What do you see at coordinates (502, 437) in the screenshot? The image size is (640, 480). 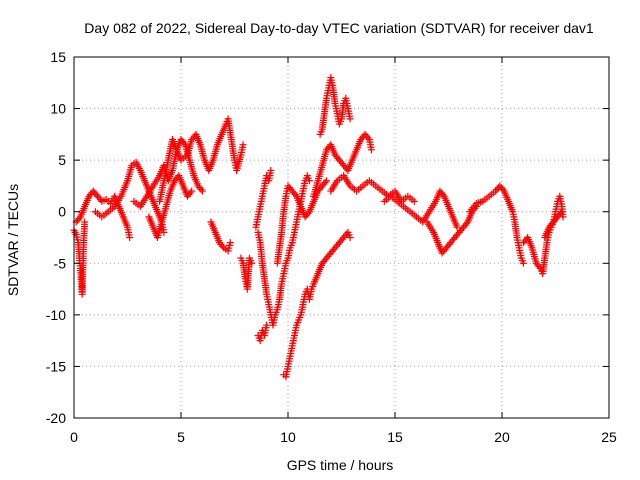 I see `x-tick-label: 20` at bounding box center [502, 437].